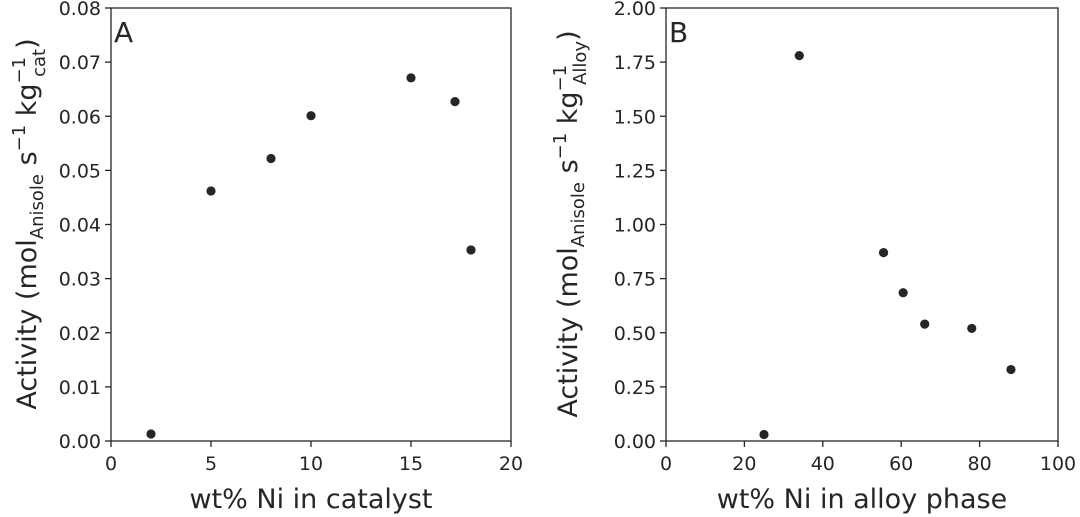 Image resolution: width=1080 pixels, height=517 pixels. What do you see at coordinates (980, 464) in the screenshot?
I see `panel-b-x-tick-label: 80` at bounding box center [980, 464].